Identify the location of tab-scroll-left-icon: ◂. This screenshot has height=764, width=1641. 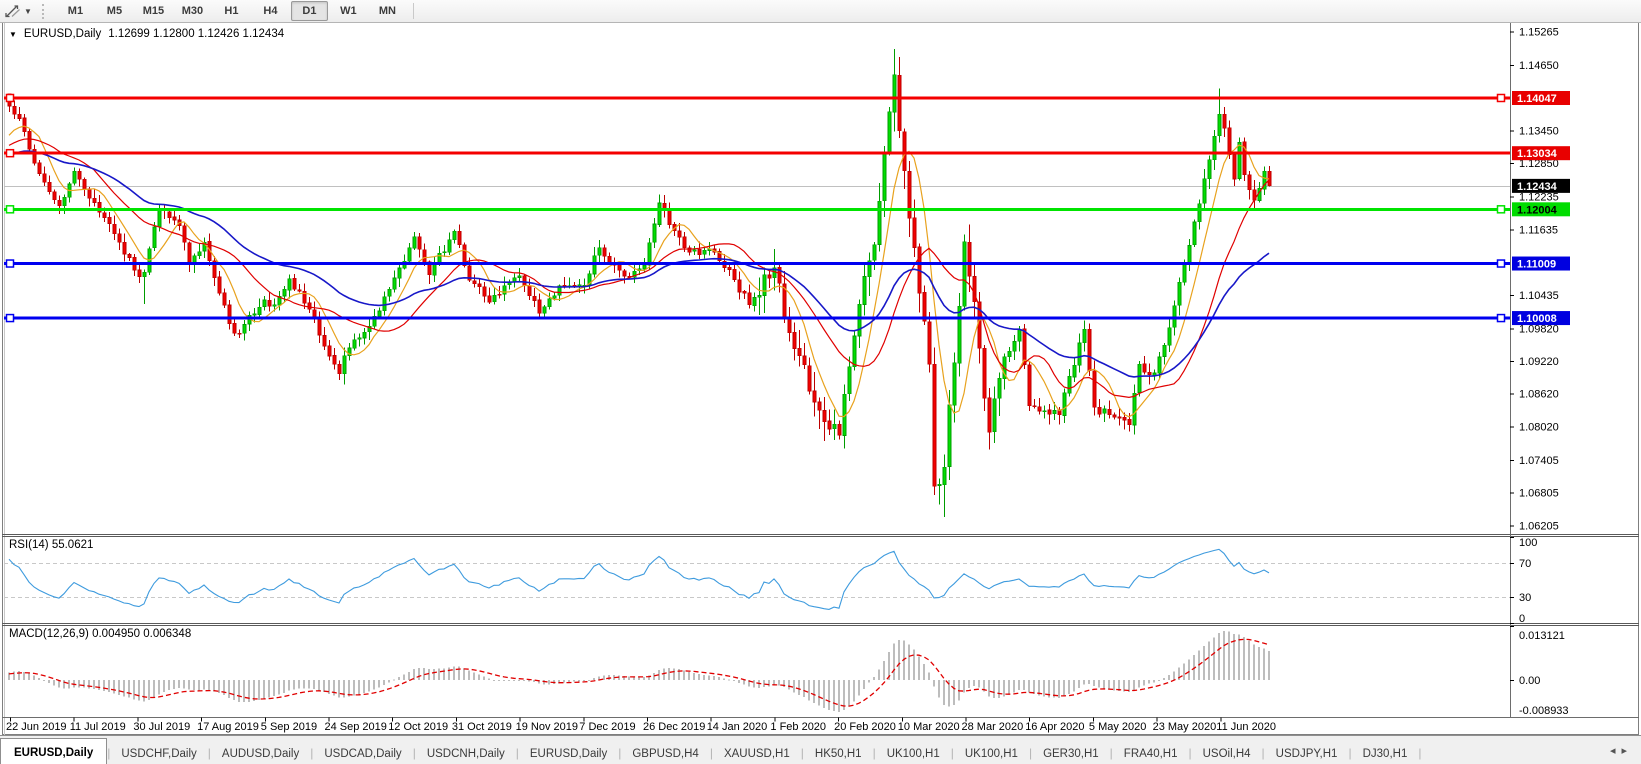
(1615, 751).